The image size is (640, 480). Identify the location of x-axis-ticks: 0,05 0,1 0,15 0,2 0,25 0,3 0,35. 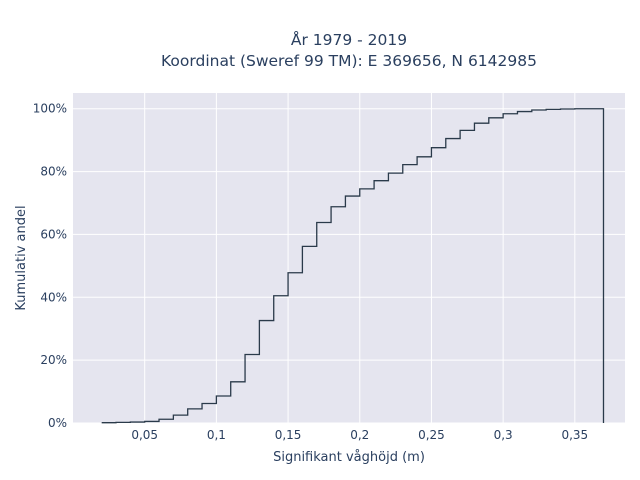
(359, 435).